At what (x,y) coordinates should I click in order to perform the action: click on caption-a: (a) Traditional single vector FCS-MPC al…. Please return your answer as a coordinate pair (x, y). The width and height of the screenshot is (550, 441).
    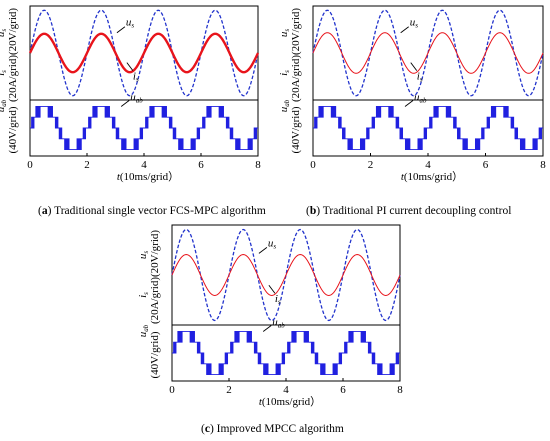
    Looking at the image, I should click on (152, 211).